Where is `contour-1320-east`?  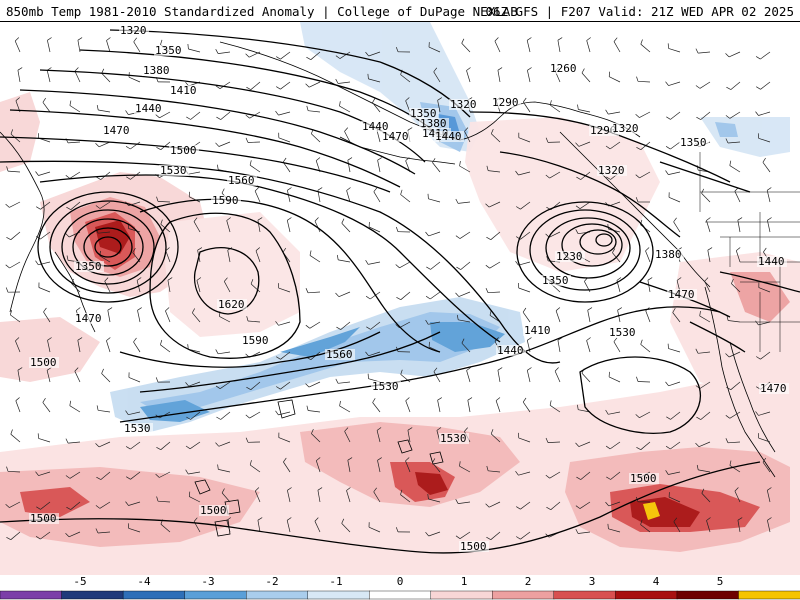
contour-1320-east is located at coordinates (590, 194).